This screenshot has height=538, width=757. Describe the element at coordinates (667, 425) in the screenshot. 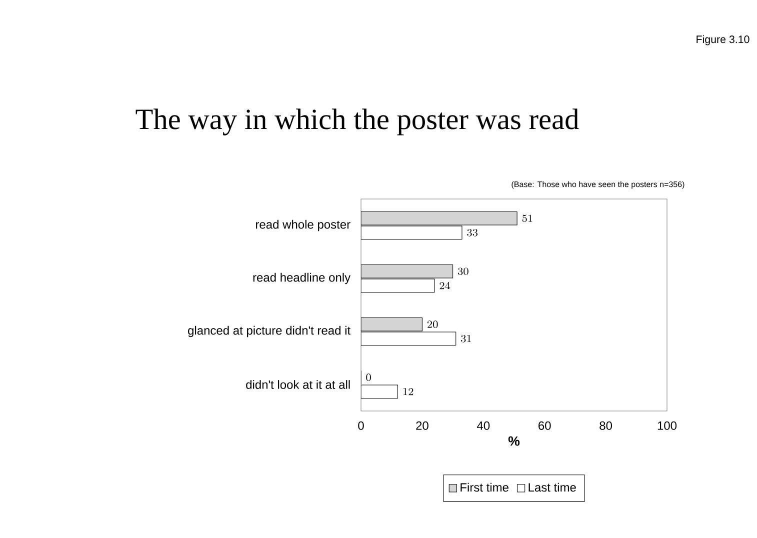

I see `x-tick-label: 100` at that location.